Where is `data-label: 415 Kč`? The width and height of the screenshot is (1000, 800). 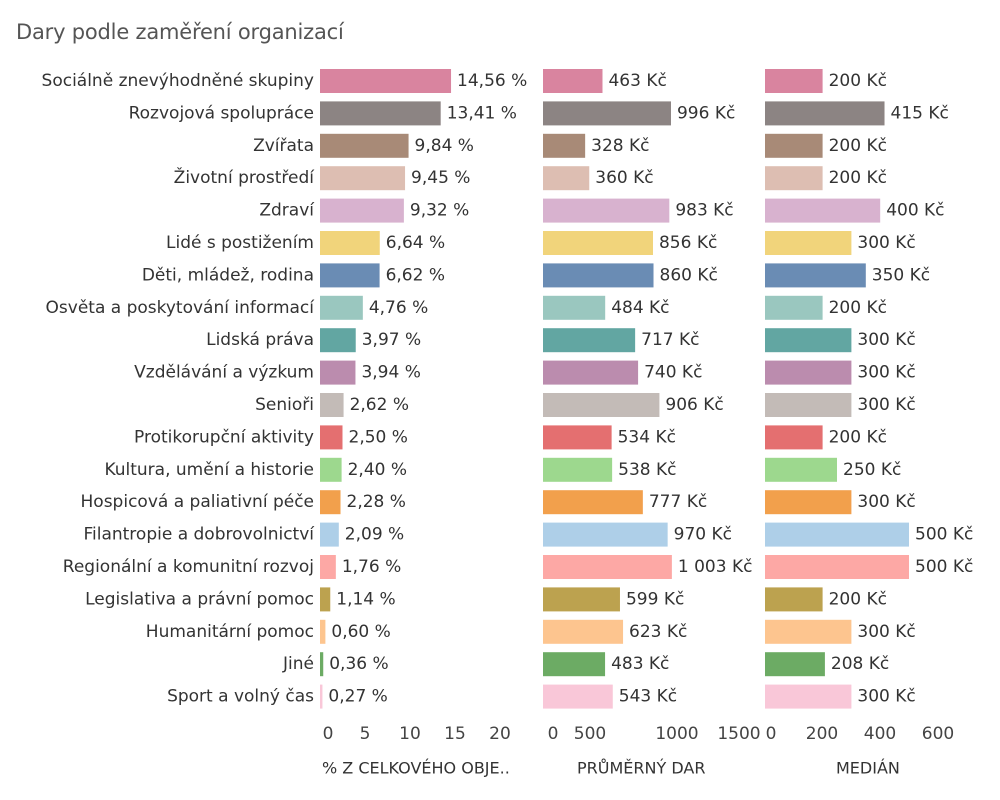 data-label: 415 Kč is located at coordinates (920, 113).